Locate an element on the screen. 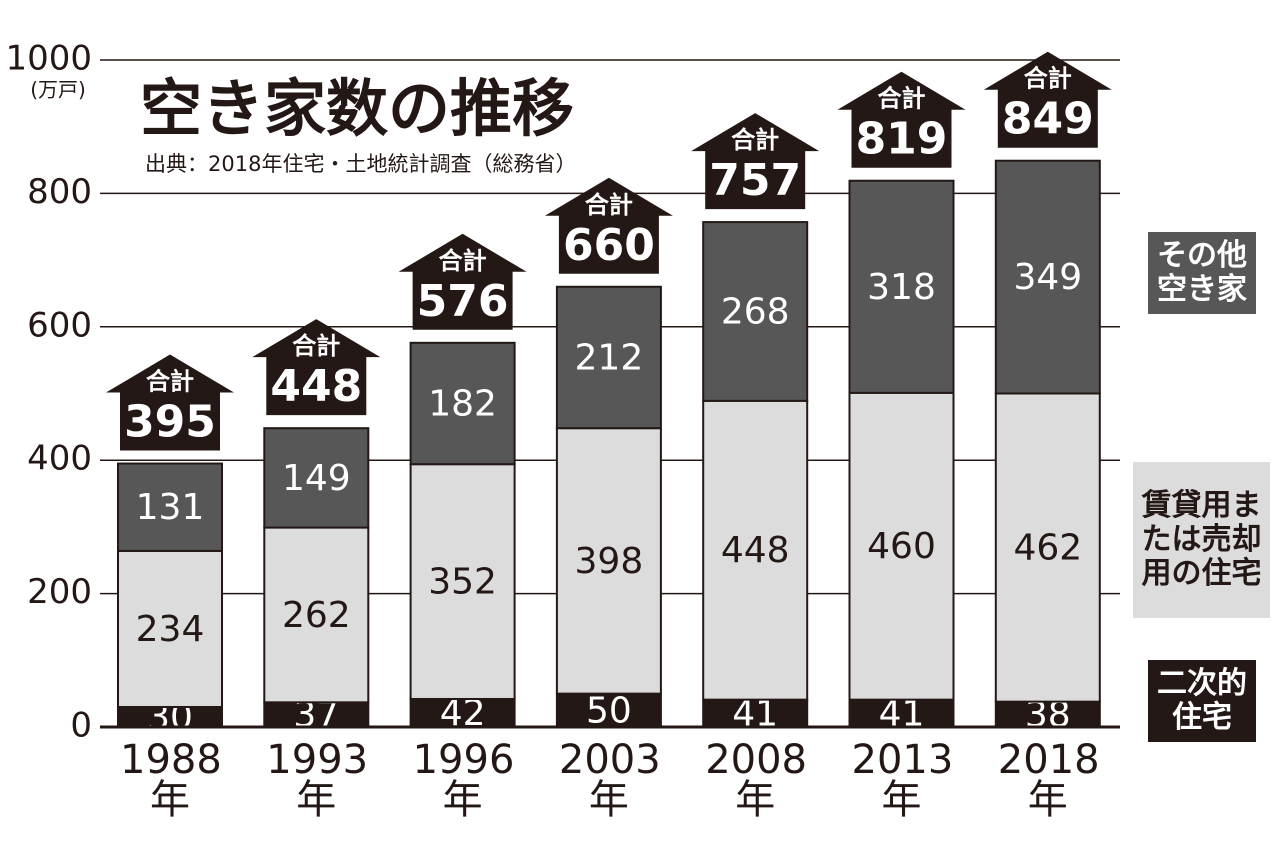 This screenshot has height=854, width=1280. total-label: 448 is located at coordinates (316, 386).